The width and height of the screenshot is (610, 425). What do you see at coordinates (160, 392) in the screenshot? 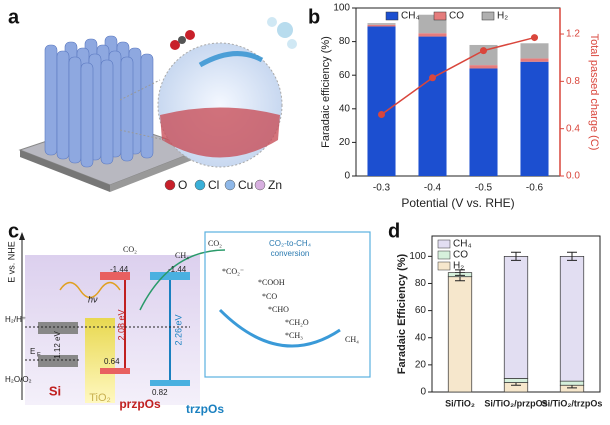
I see `diagram-label: 0.82` at bounding box center [160, 392].